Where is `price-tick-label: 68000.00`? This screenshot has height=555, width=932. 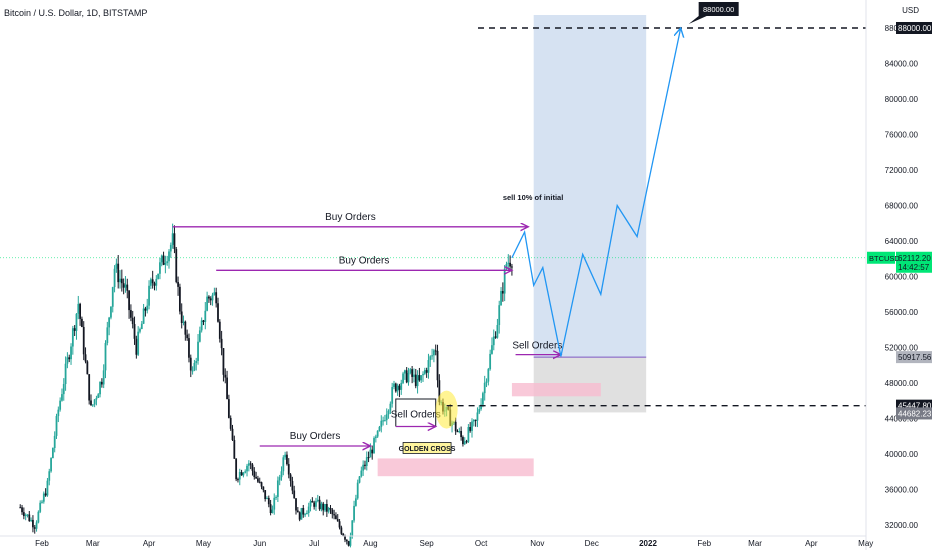
price-tick-label: 68000.00 is located at coordinates (902, 206).